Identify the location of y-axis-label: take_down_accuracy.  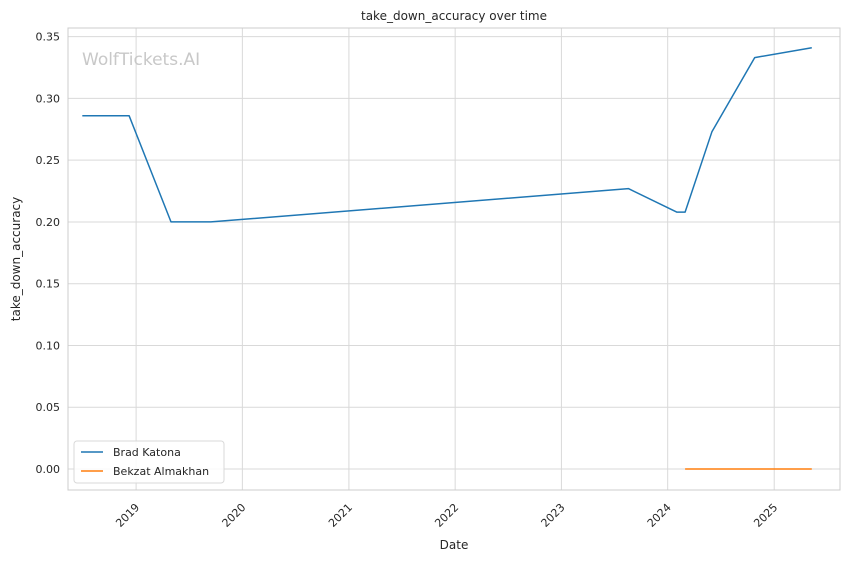
(16, 259).